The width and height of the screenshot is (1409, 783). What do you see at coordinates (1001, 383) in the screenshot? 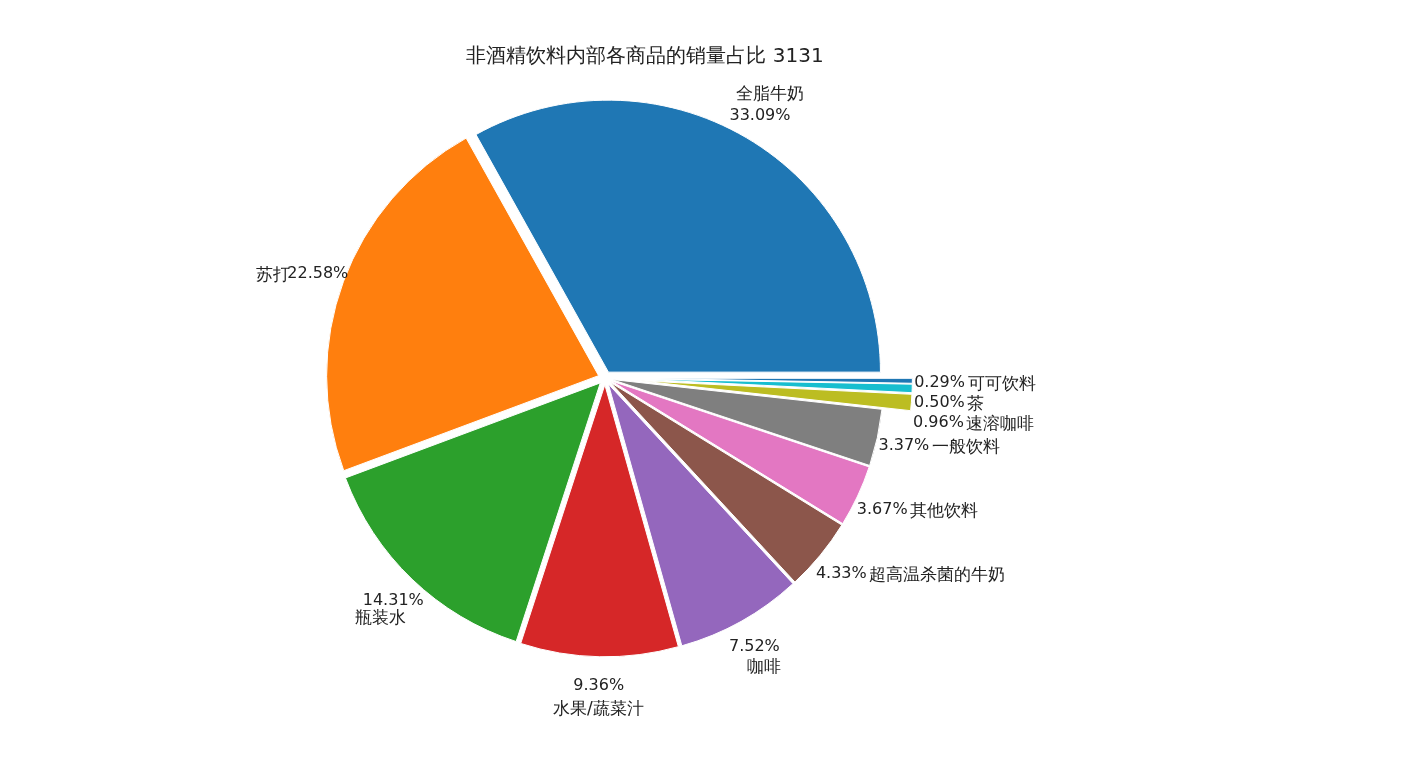
I see `slice-label: 可可饮料` at bounding box center [1001, 383].